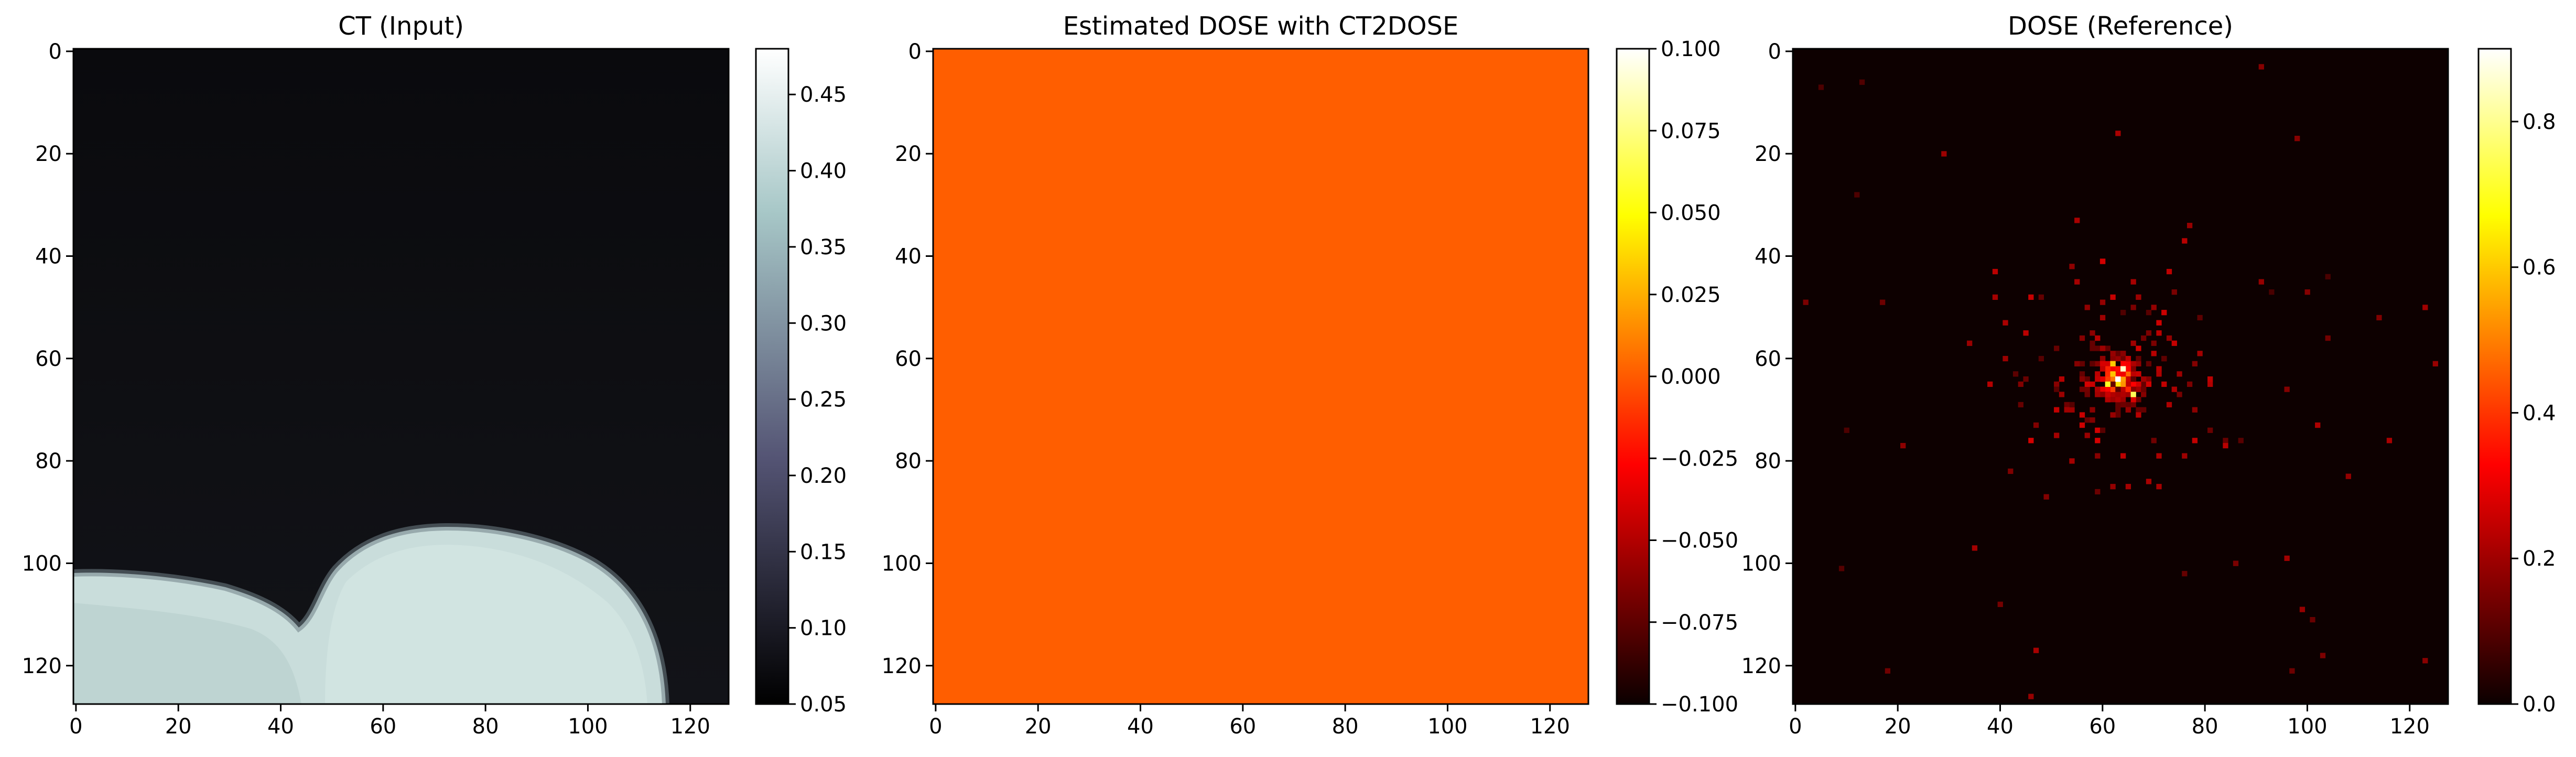 The height and width of the screenshot is (757, 2576). What do you see at coordinates (280, 727) in the screenshot?
I see `x-tick-label: 40` at bounding box center [280, 727].